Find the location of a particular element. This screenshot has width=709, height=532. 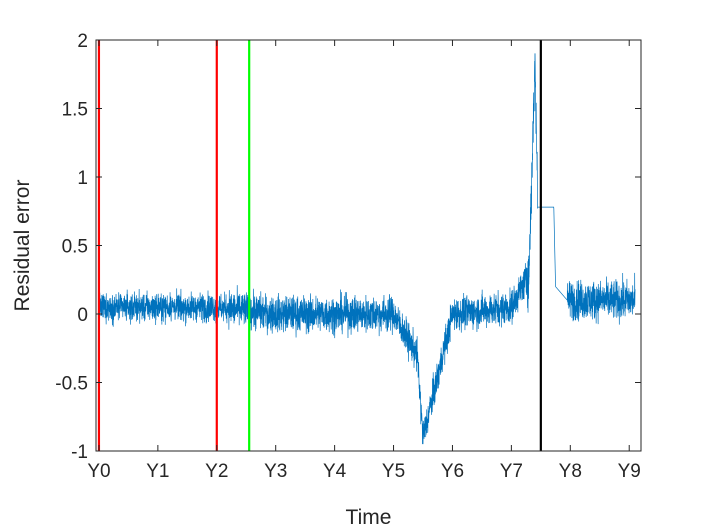

x-tick-label: Y8 is located at coordinates (570, 471).